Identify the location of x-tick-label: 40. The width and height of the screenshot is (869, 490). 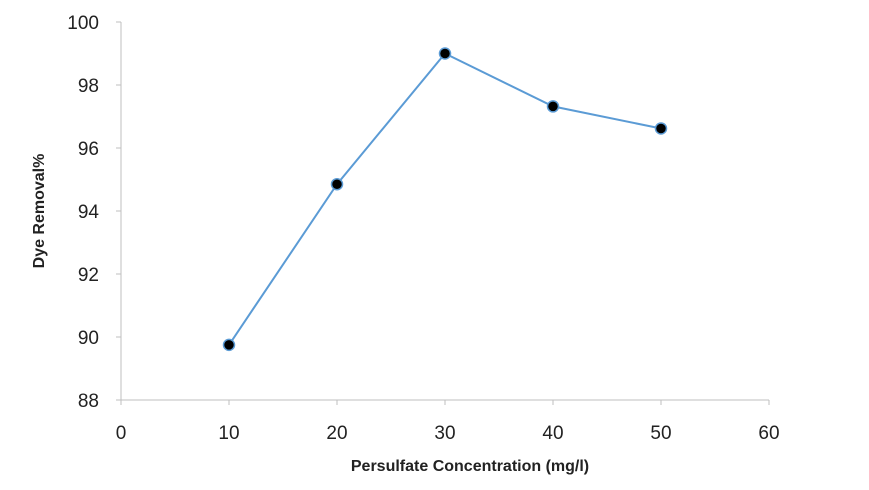
(552, 433).